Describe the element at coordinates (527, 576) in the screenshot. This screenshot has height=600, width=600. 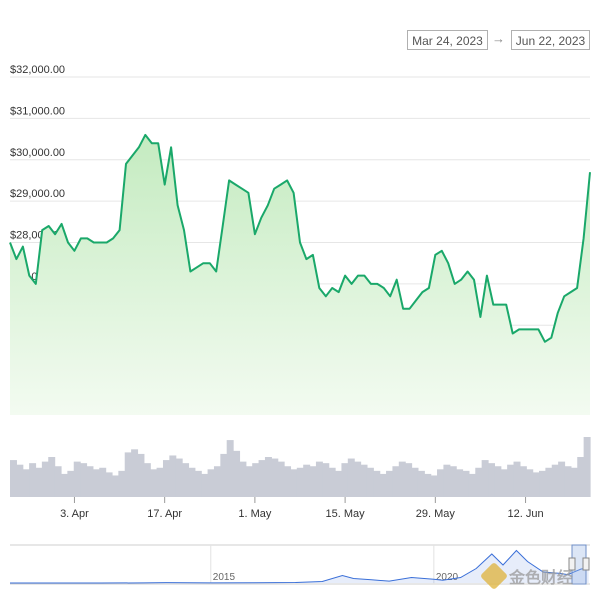
I see `watermark: 金色财经` at that location.